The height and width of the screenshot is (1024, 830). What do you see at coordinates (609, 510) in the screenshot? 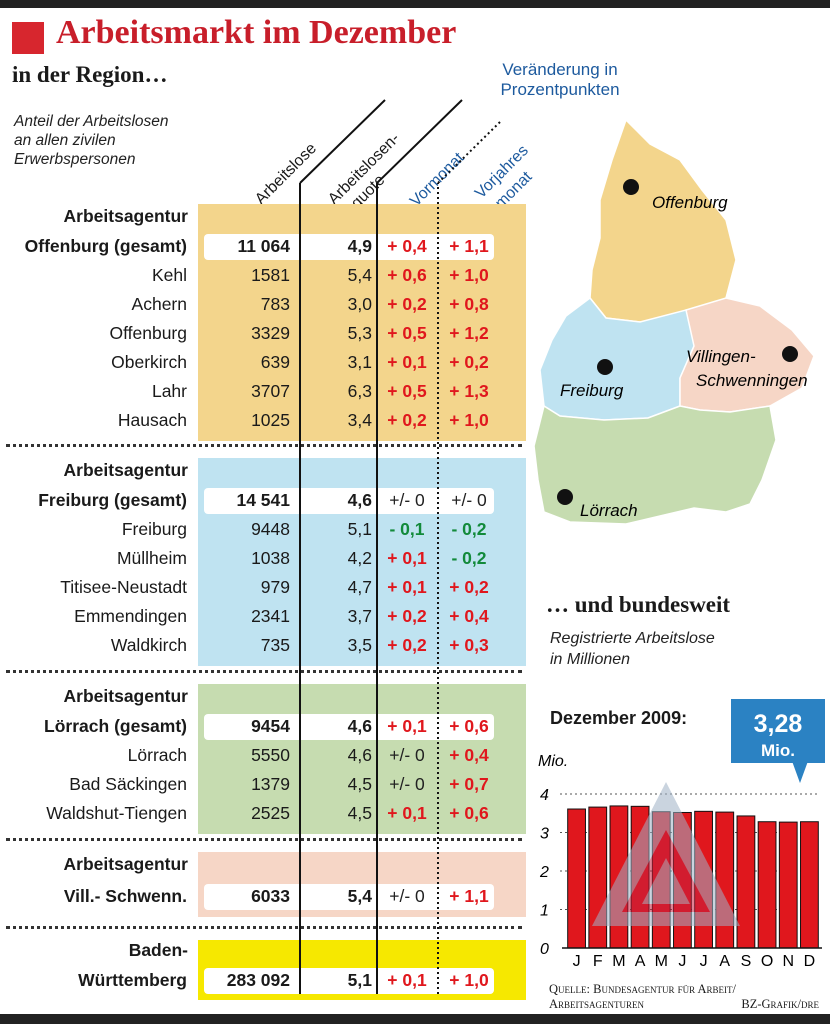
I see `map-label-loerrach: Lörrach` at bounding box center [609, 510].